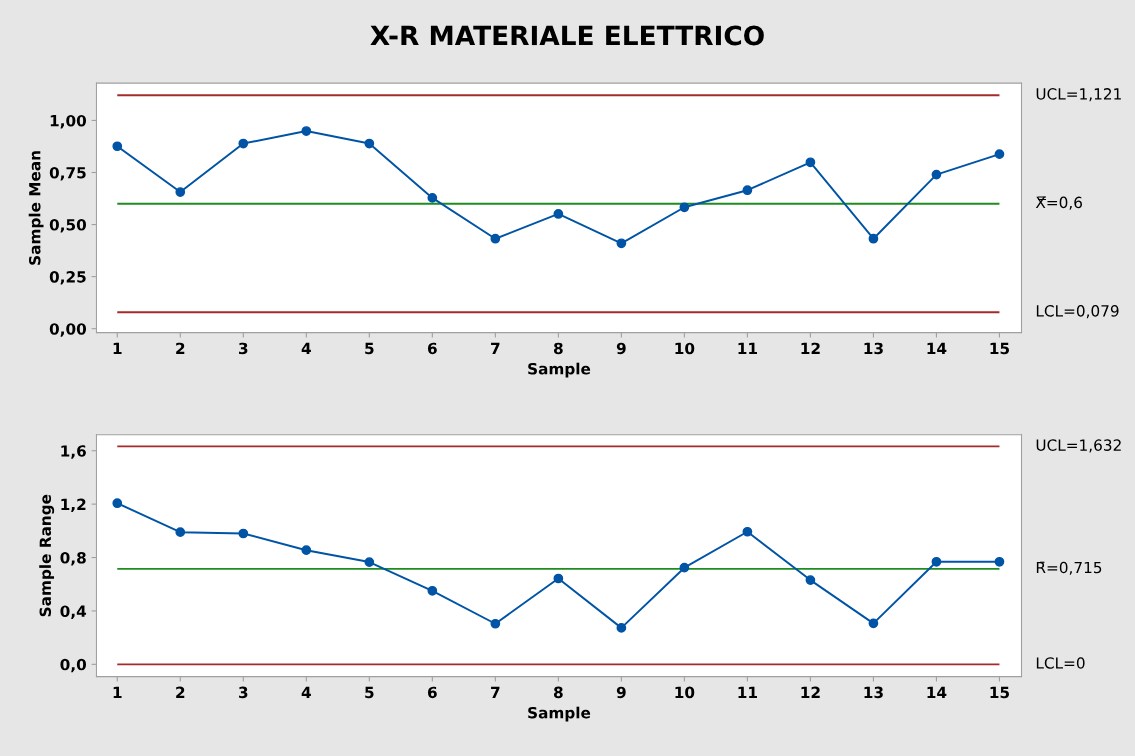 Image resolution: width=1135 pixels, height=756 pixels. Describe the element at coordinates (1069, 568) in the screenshot. I see `ref-line-label: R̄=0,715` at that location.